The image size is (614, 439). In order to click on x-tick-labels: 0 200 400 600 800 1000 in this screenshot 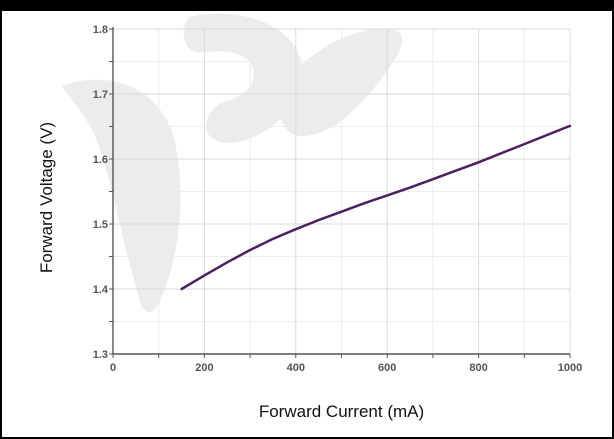, I will do `click(346, 368)`.